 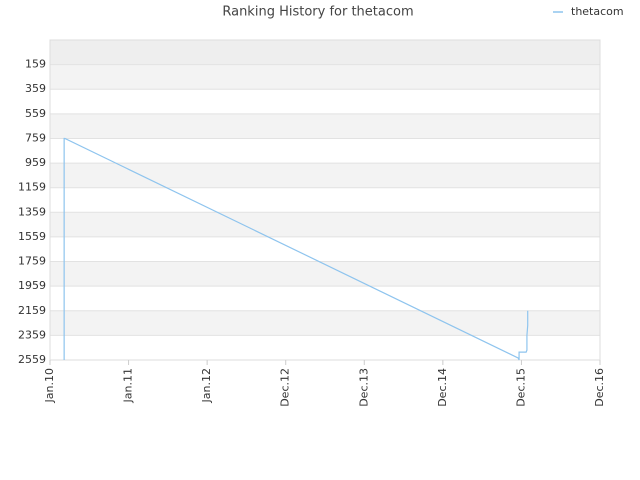 I want to click on y-tick-label: 959, so click(x=35, y=162).